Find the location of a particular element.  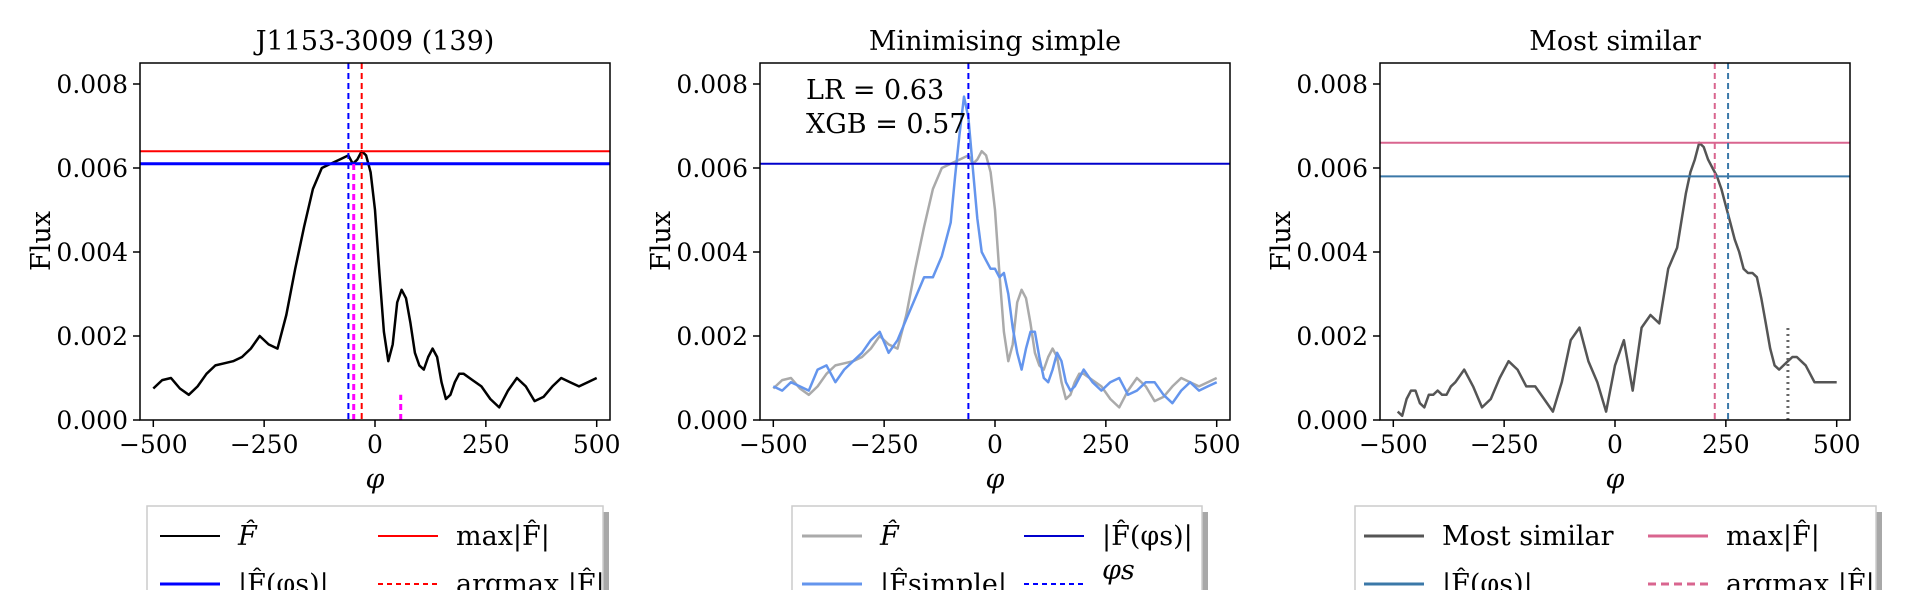

annotation-lr: LR = 0.63 is located at coordinates (875, 90).